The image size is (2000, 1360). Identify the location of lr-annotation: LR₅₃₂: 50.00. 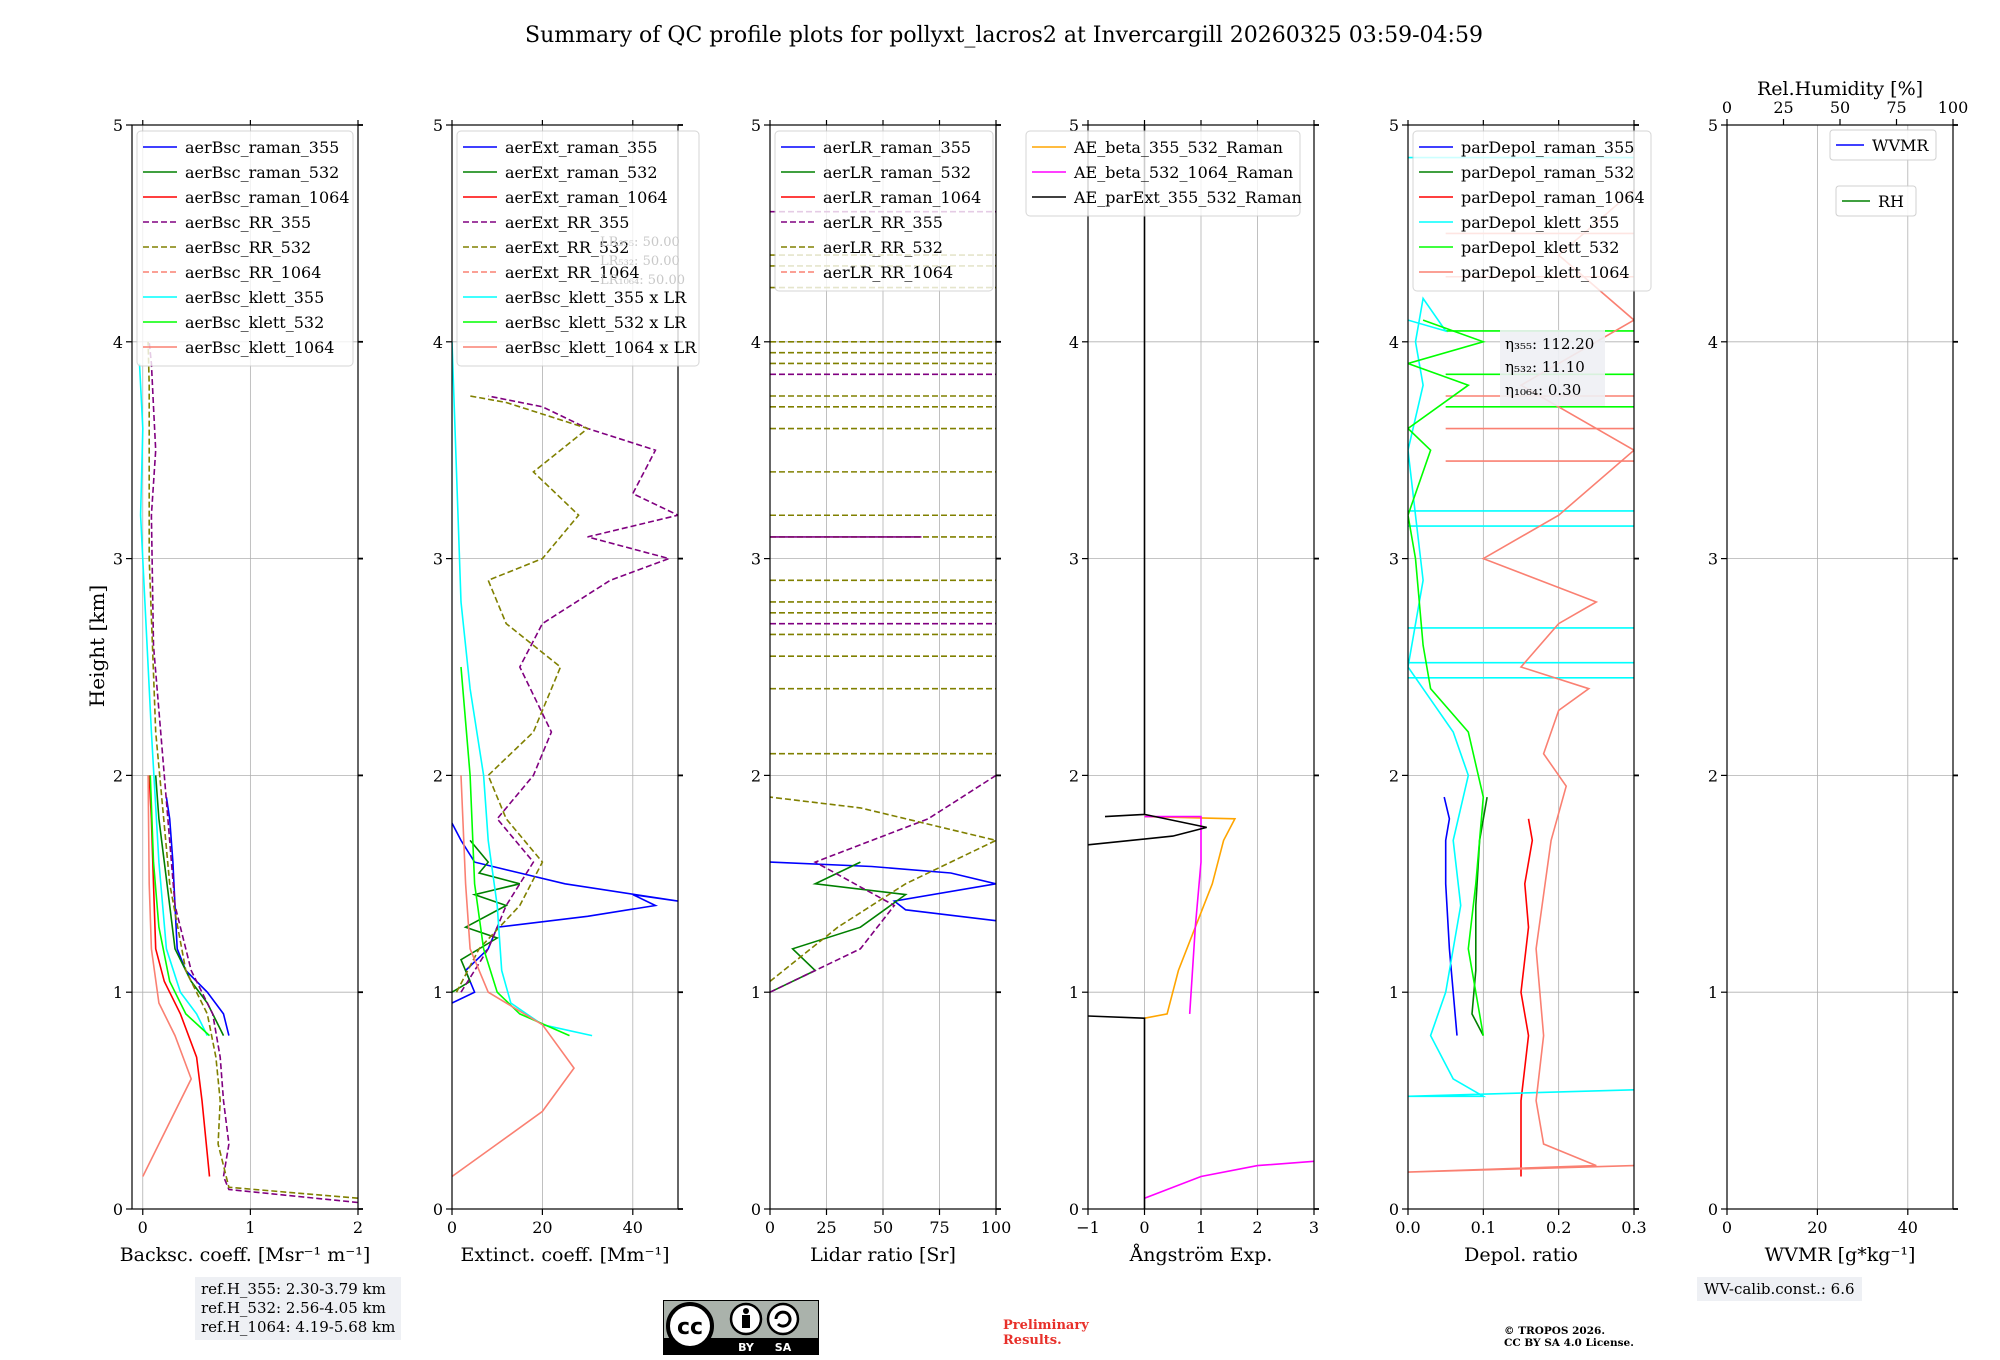
(640, 261).